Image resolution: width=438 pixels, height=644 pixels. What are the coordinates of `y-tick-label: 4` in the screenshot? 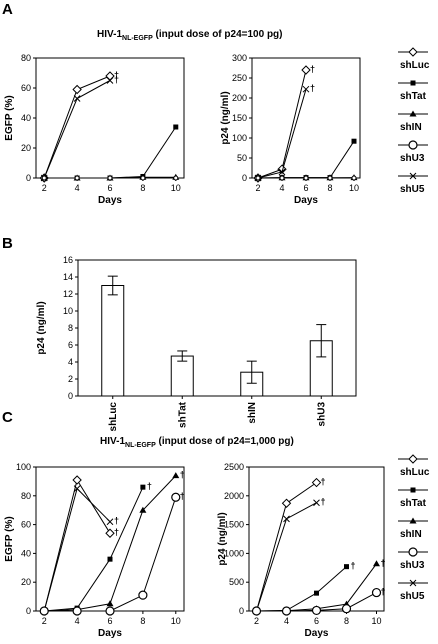 It's located at (70, 362).